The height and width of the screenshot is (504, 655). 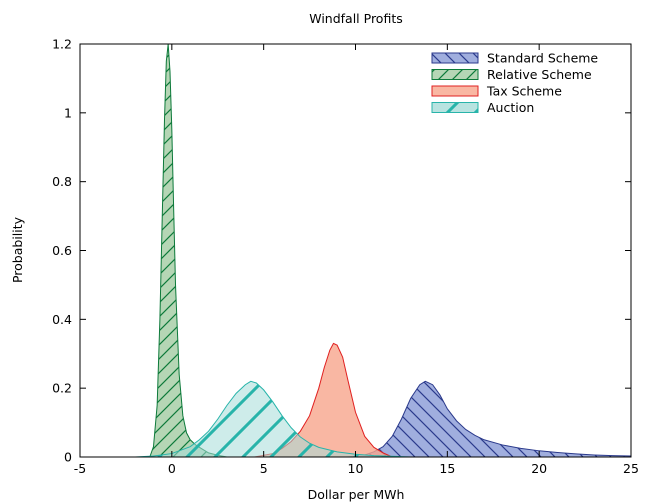 I want to click on area-auction-hatch, so click(x=273, y=419).